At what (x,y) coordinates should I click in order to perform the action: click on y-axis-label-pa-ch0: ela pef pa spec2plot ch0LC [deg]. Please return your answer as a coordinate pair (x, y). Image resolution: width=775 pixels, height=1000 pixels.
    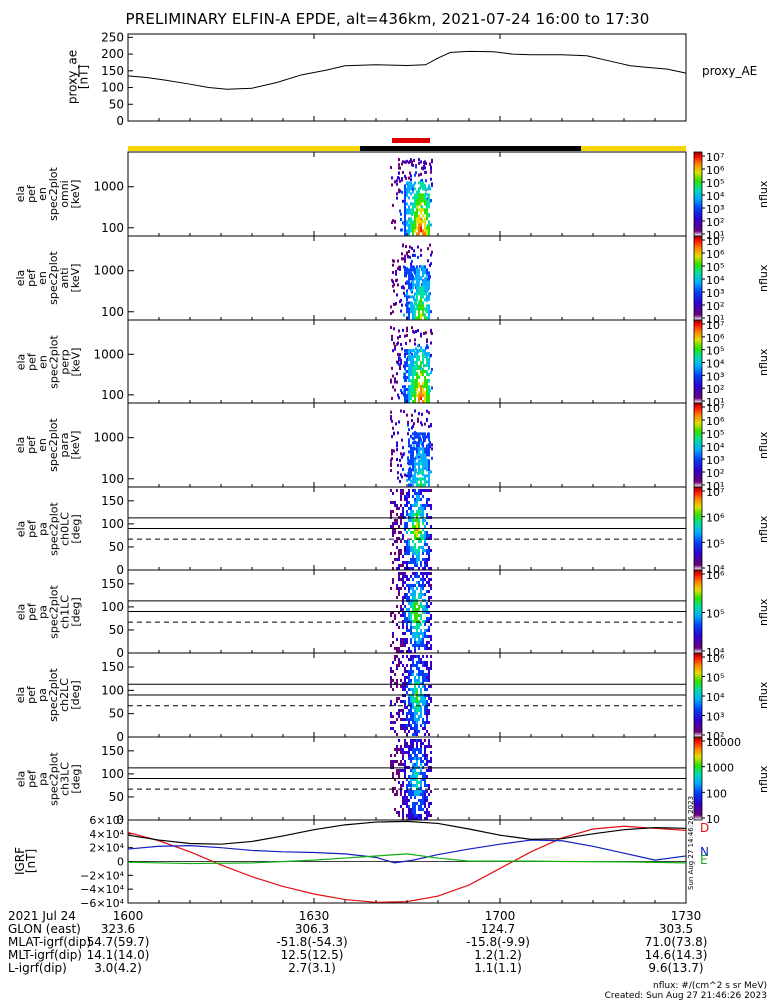
    Looking at the image, I should click on (48, 528).